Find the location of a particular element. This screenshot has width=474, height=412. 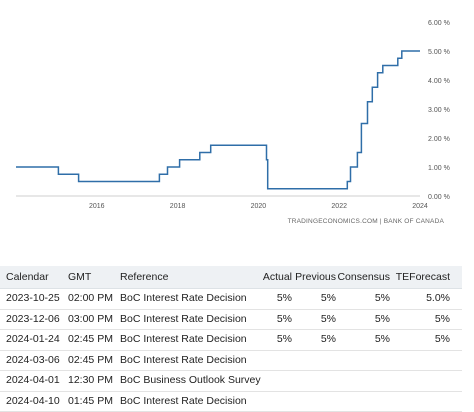

y-tick-label: 1.00 % is located at coordinates (439, 168).